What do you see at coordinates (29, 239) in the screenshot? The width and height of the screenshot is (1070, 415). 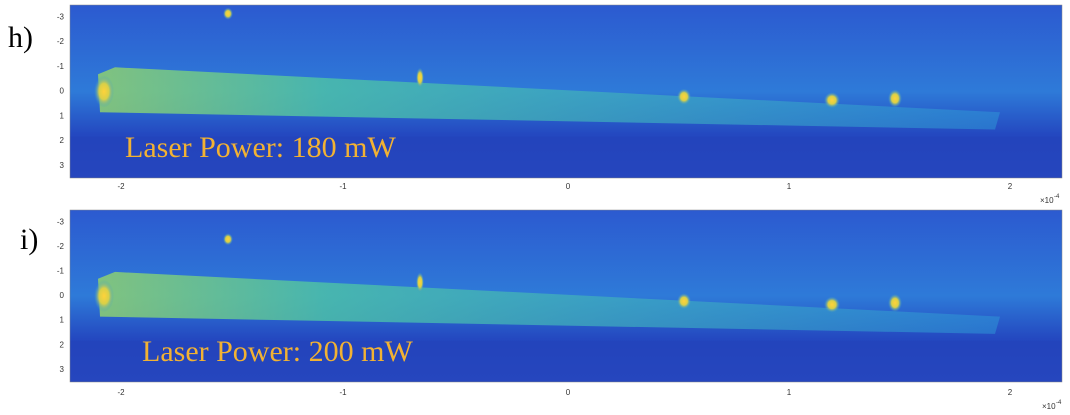 I see `panel-label: i)` at bounding box center [29, 239].